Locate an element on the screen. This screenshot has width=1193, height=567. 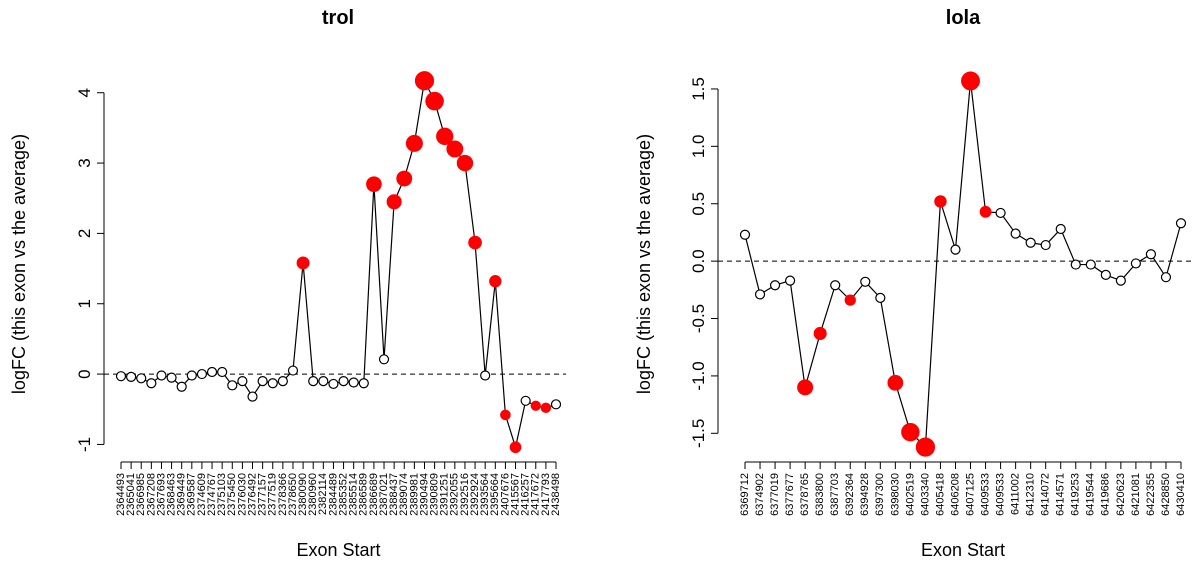
y-tick-label: 0.0 is located at coordinates (698, 261).